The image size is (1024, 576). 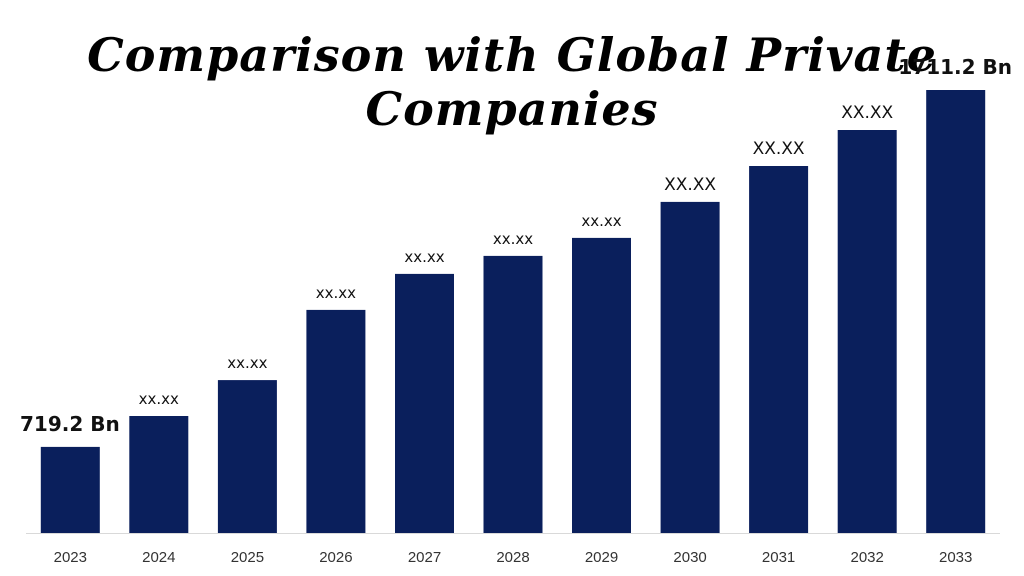 What do you see at coordinates (158, 557) in the screenshot?
I see `x-tick-label: 2024` at bounding box center [158, 557].